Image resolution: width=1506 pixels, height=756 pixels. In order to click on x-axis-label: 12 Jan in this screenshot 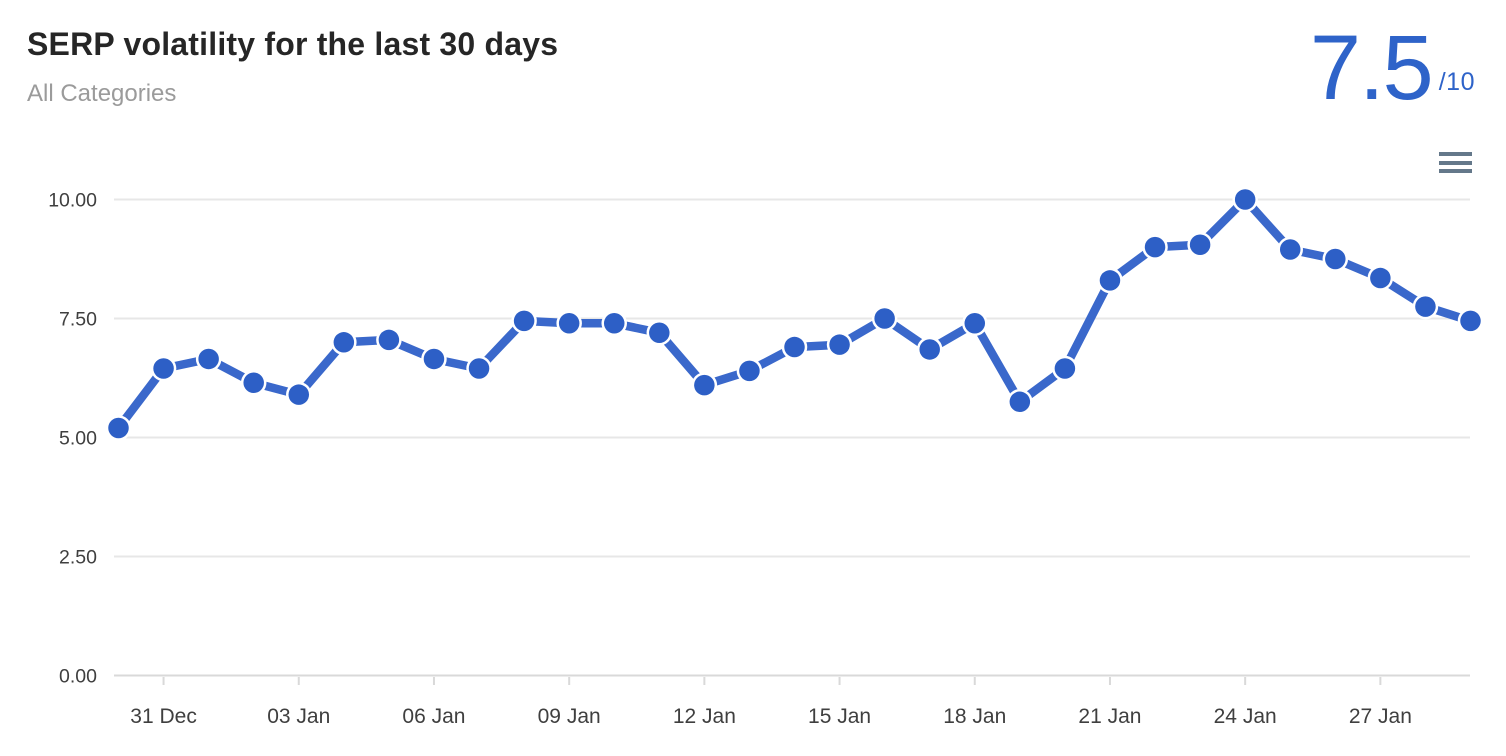, I will do `click(704, 716)`.